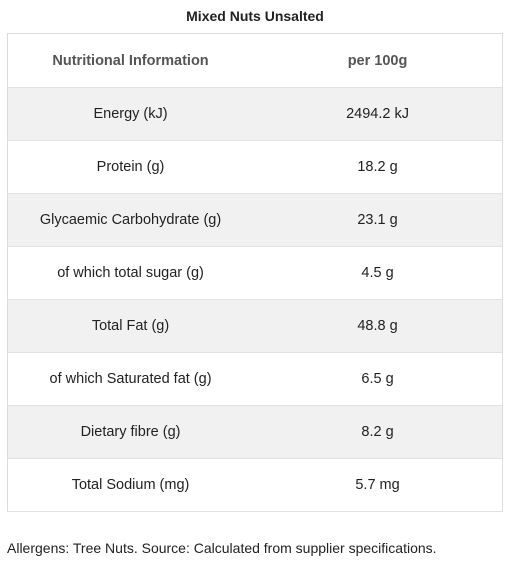  I want to click on table-header-row: Nutritional Information per 100g, so click(255, 60).